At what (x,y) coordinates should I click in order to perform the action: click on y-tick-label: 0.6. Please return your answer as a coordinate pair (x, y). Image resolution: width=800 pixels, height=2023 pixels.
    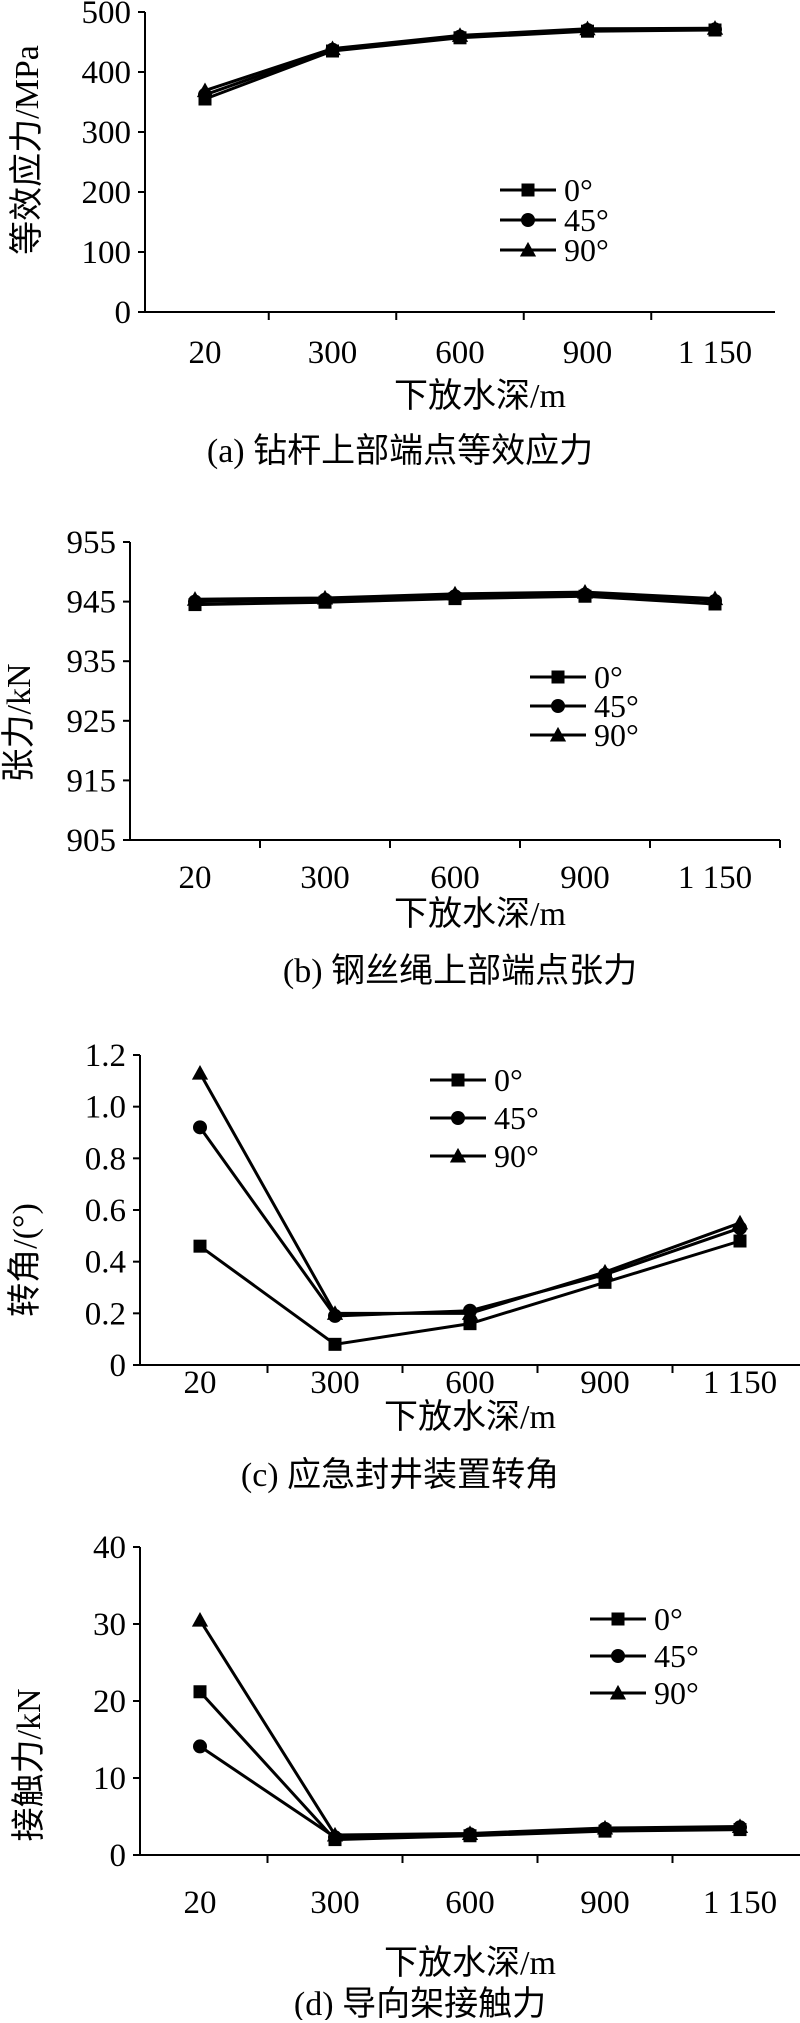
    Looking at the image, I should click on (105, 1211).